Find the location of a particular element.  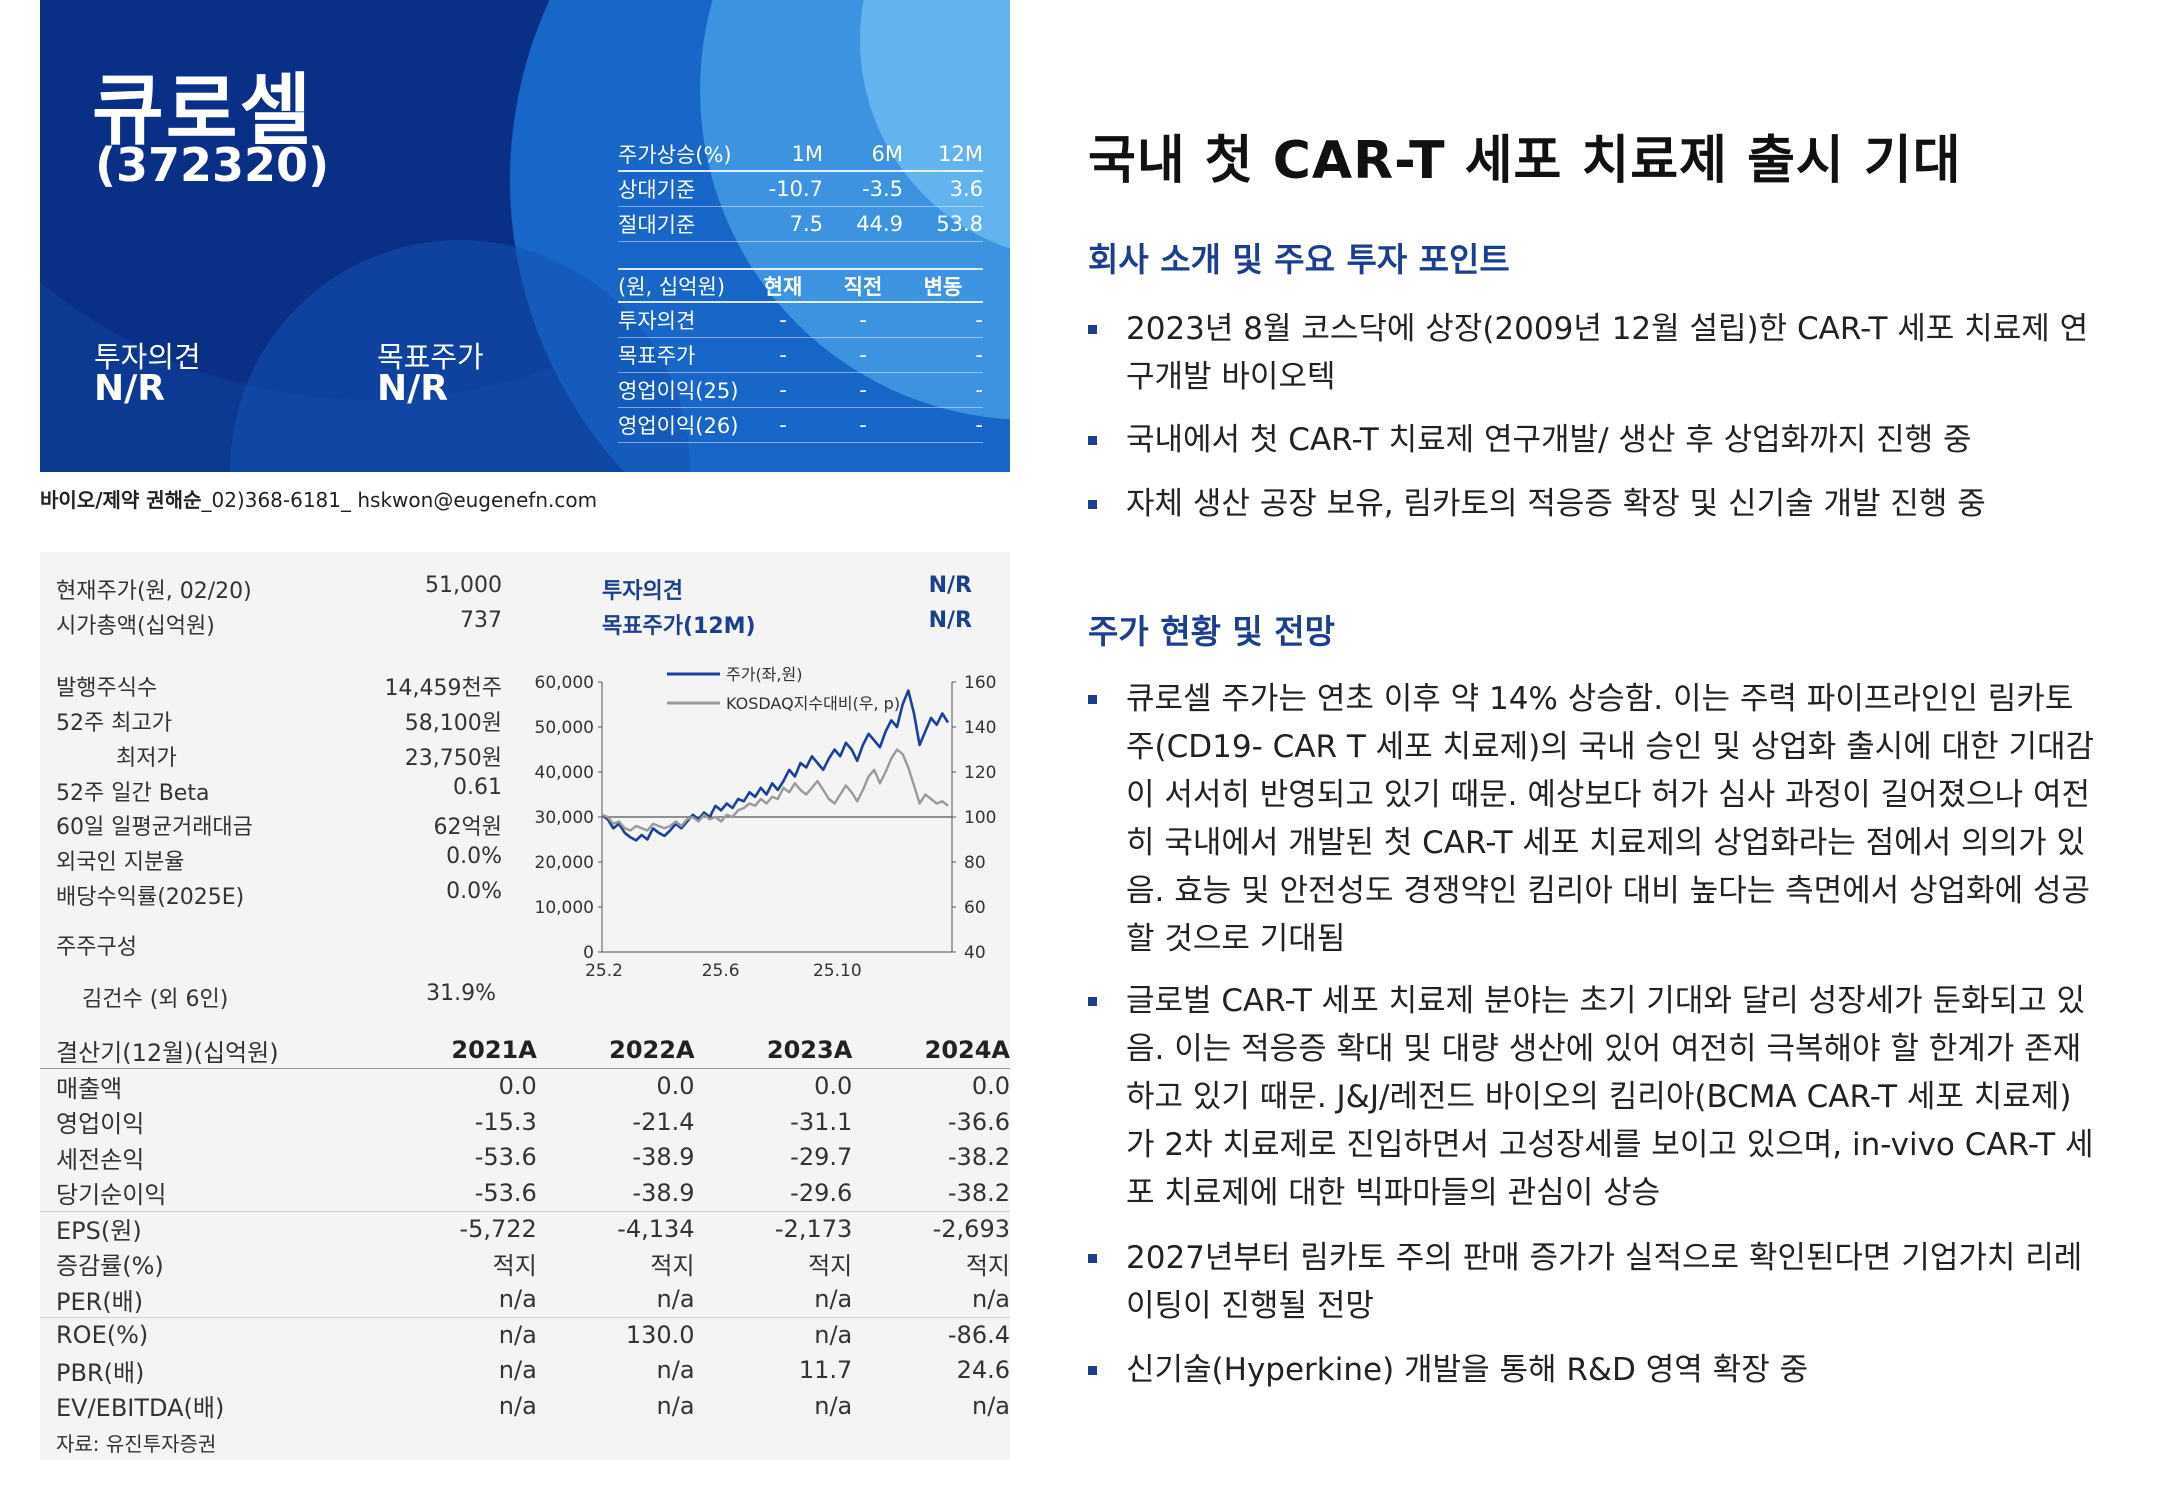

financial-row: ROE(%) n/a 130.0 n/a -86.4 is located at coordinates (525, 1335).